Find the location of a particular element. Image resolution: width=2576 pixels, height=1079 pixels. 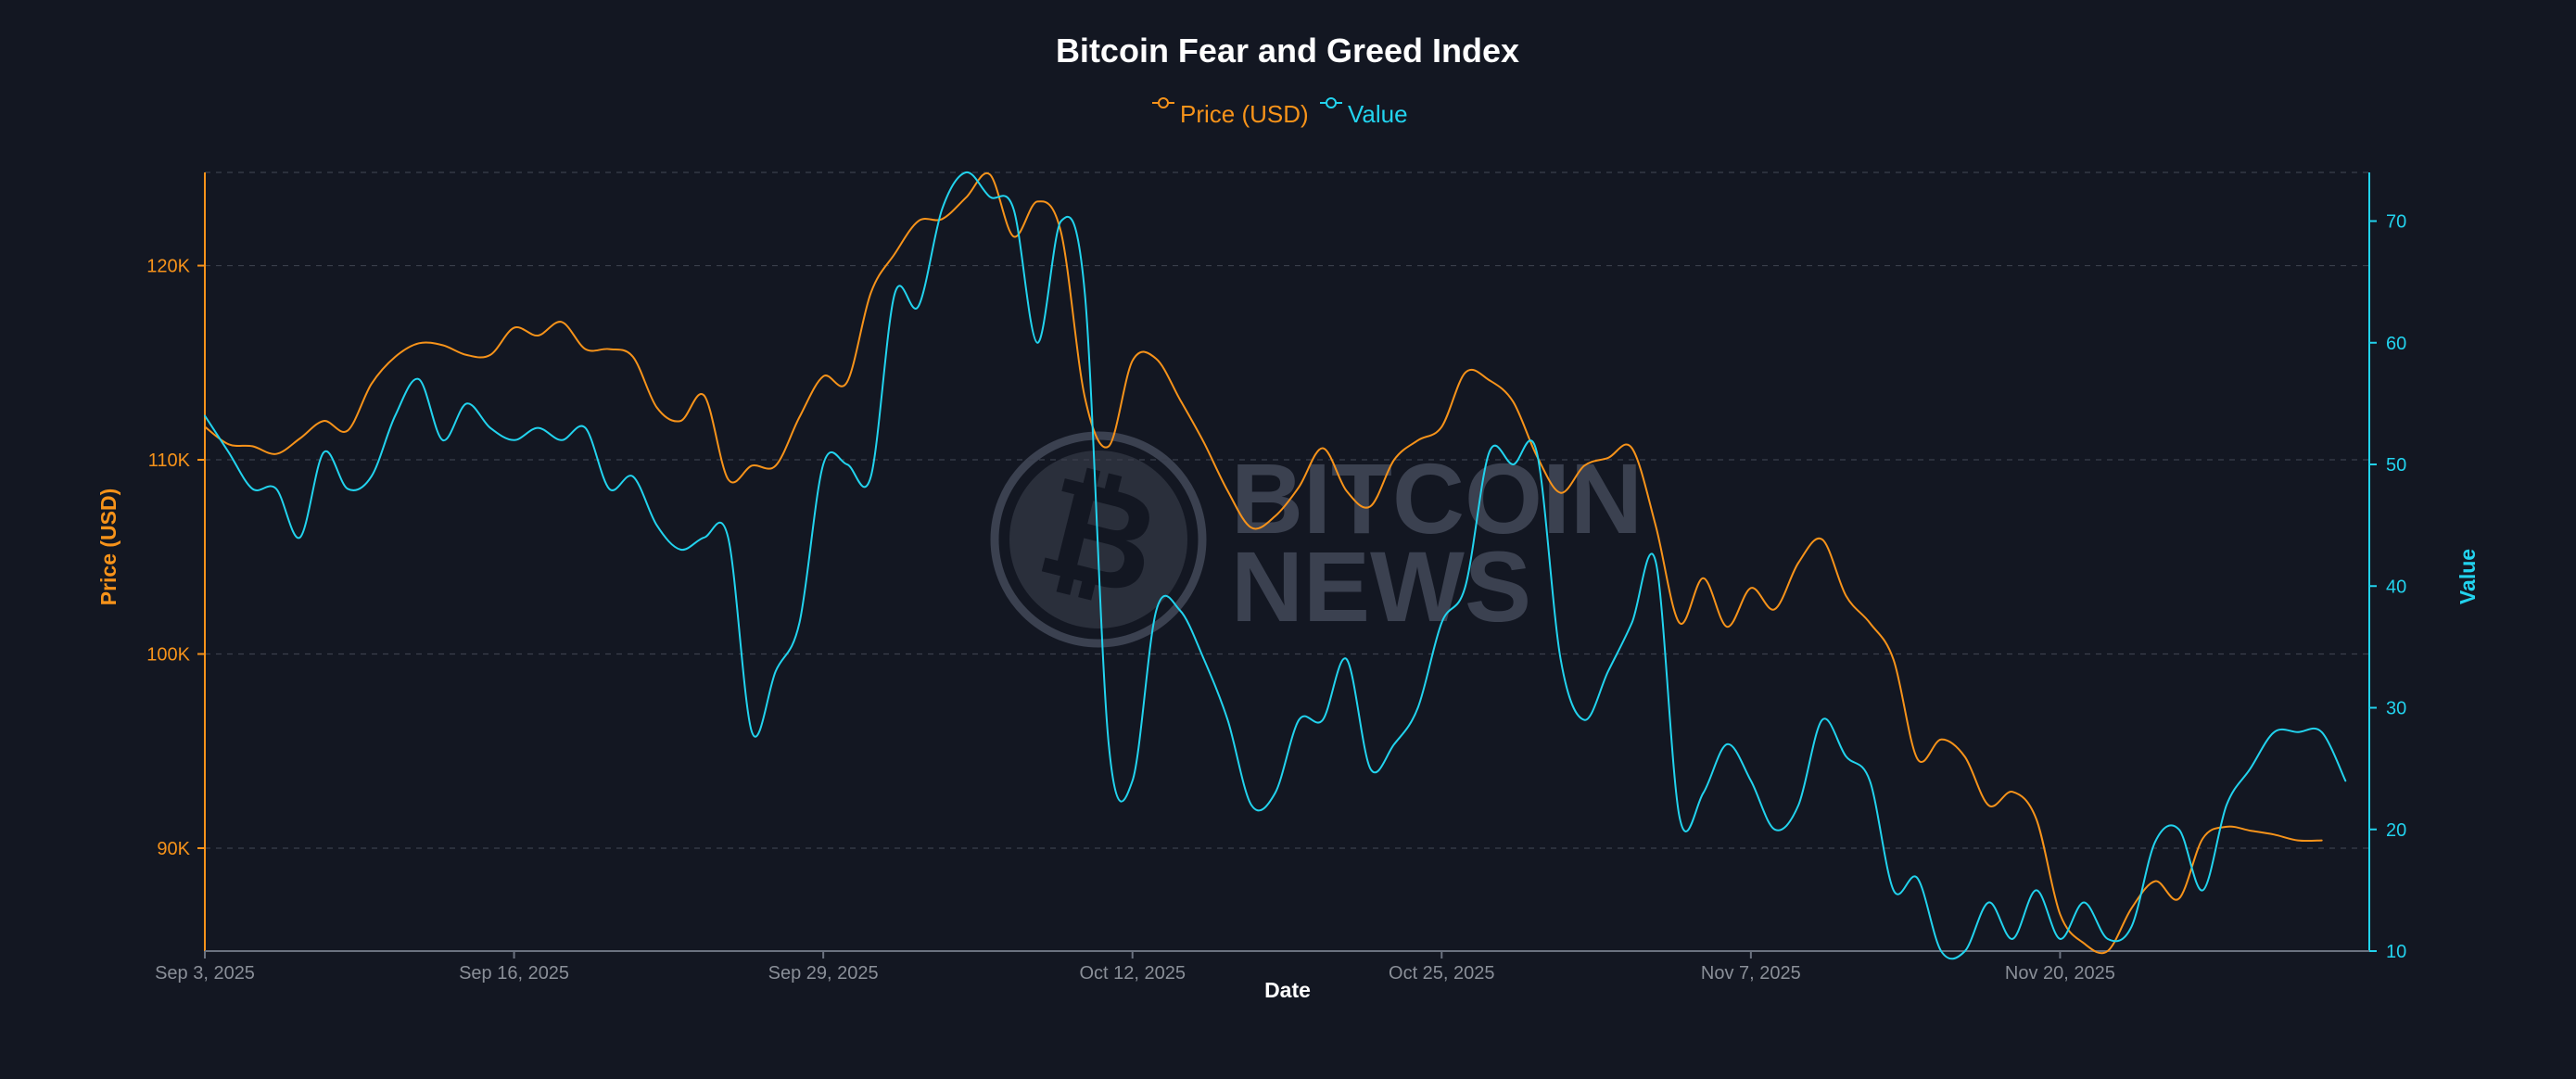

legend-item-value: Value is located at coordinates (1364, 113).